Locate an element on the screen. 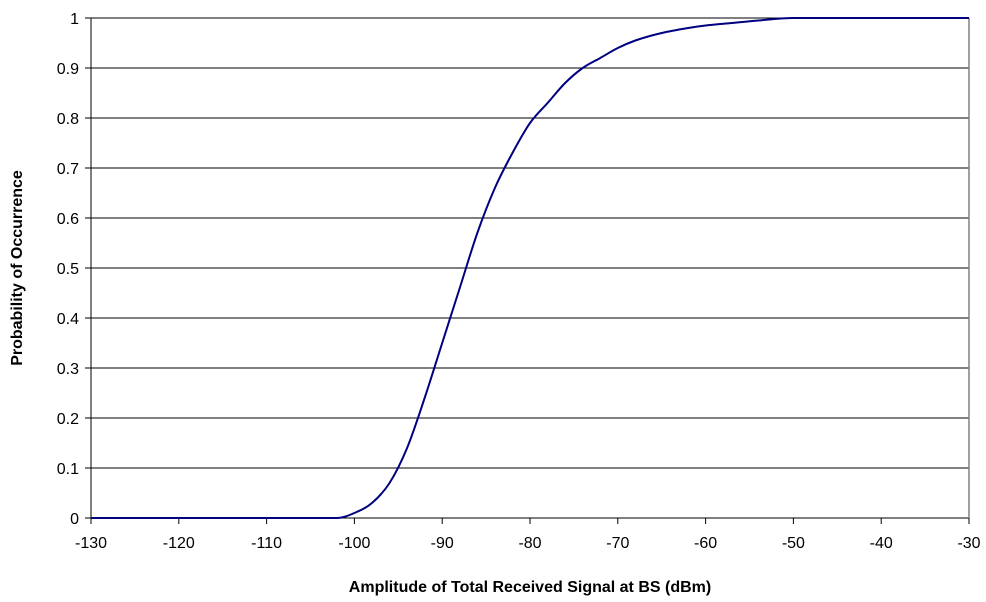 The width and height of the screenshot is (986, 602). x-tick-label: -30 is located at coordinates (968, 543).